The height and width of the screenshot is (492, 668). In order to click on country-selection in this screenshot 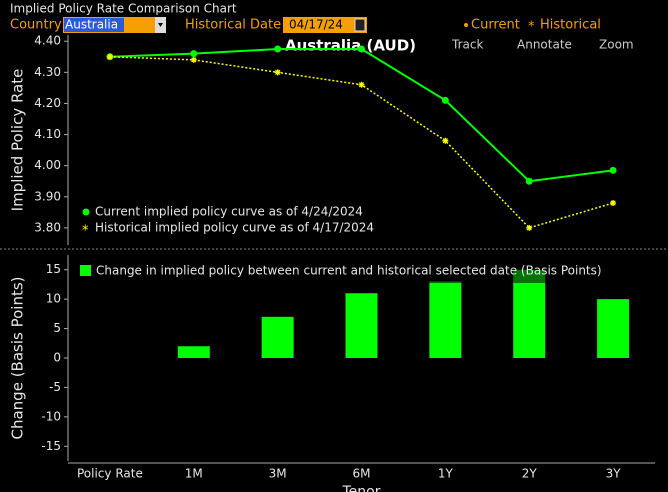, I will do `click(94, 25)`.